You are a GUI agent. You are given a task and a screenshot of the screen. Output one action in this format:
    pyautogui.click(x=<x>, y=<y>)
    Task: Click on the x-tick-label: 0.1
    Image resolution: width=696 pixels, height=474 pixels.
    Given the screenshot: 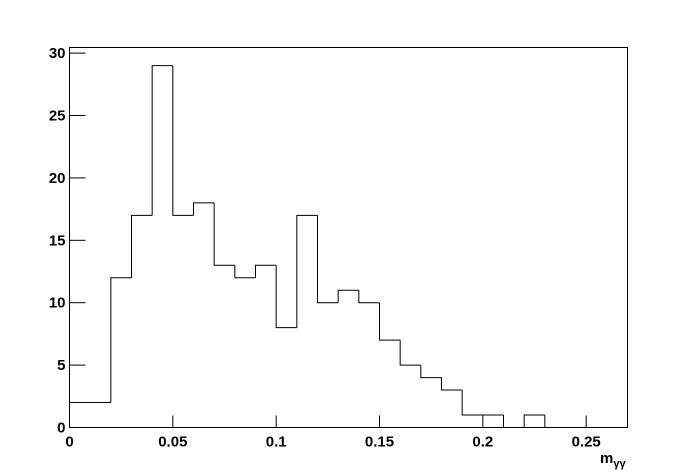 What is the action you would take?
    pyautogui.click(x=276, y=442)
    